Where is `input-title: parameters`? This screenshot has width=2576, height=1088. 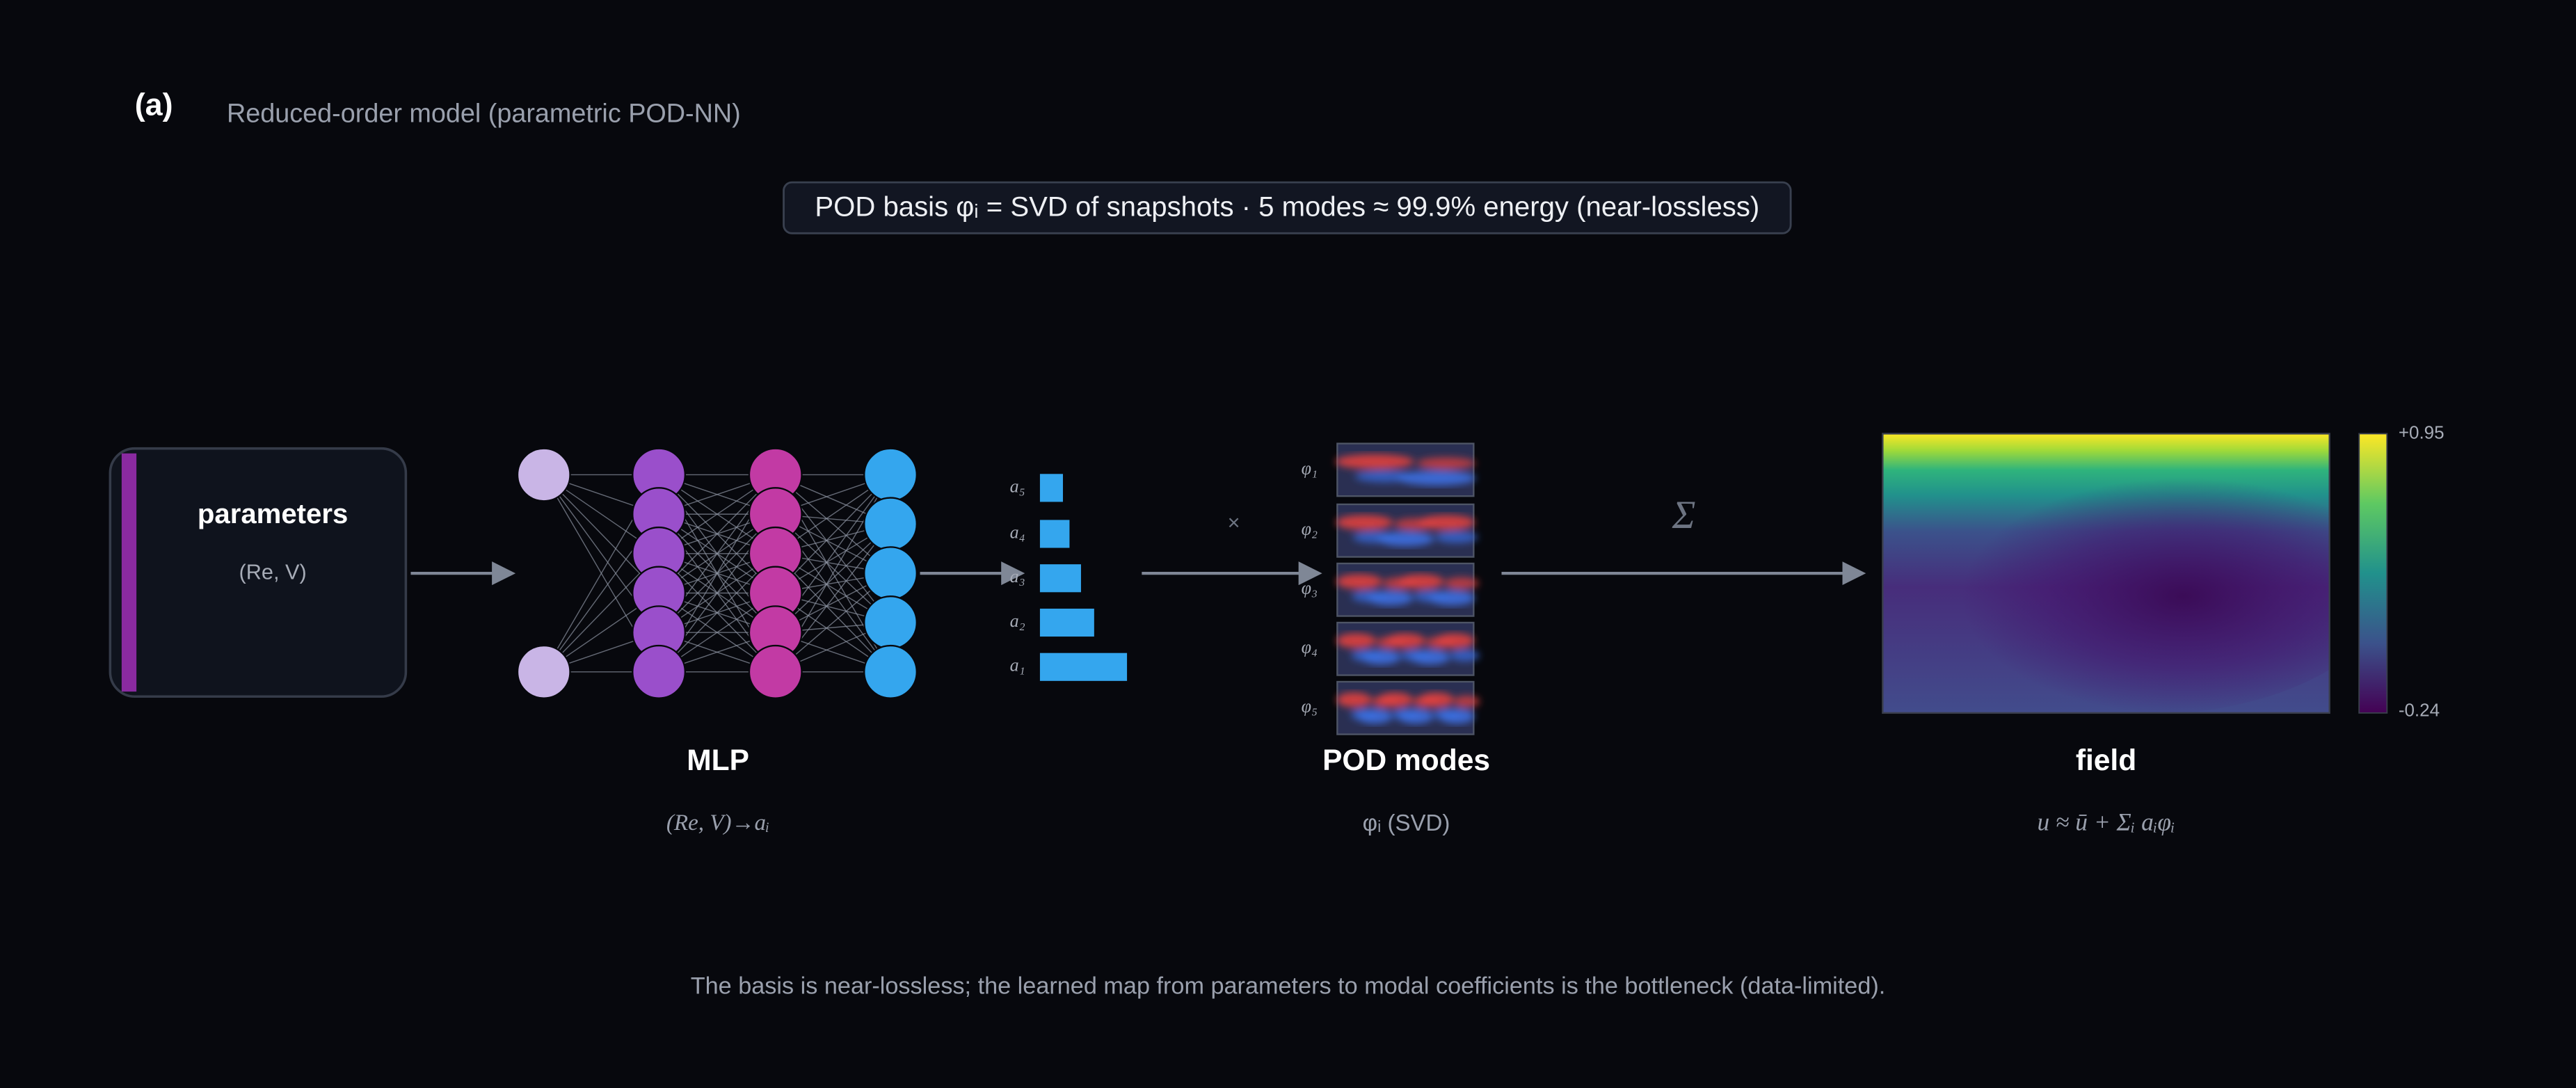
input-title: parameters is located at coordinates (273, 513).